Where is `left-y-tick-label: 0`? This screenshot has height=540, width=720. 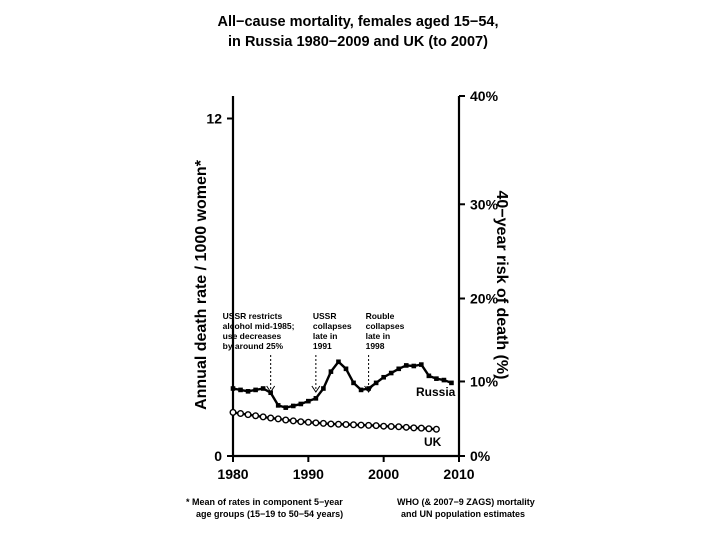
left-y-tick-label: 0 is located at coordinates (218, 456).